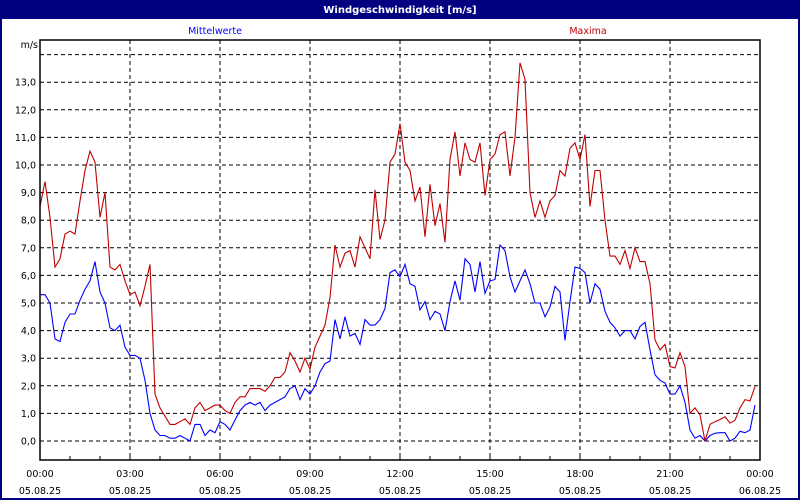 The width and height of the screenshot is (800, 500). What do you see at coordinates (28, 331) in the screenshot?
I see `y-tick-label: 4,0` at bounding box center [28, 331].